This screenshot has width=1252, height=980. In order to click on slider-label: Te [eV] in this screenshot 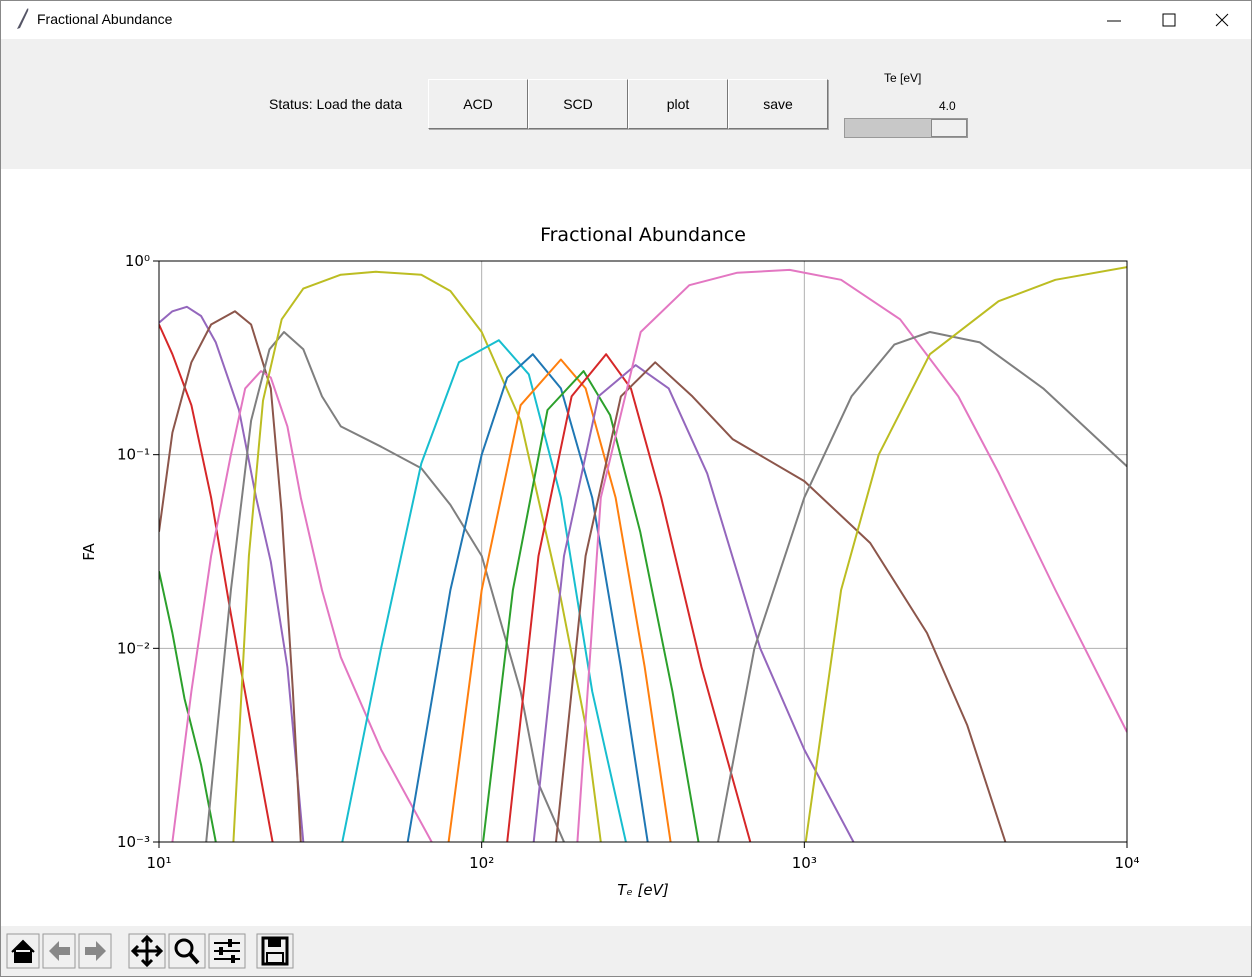, I will do `click(903, 78)`.